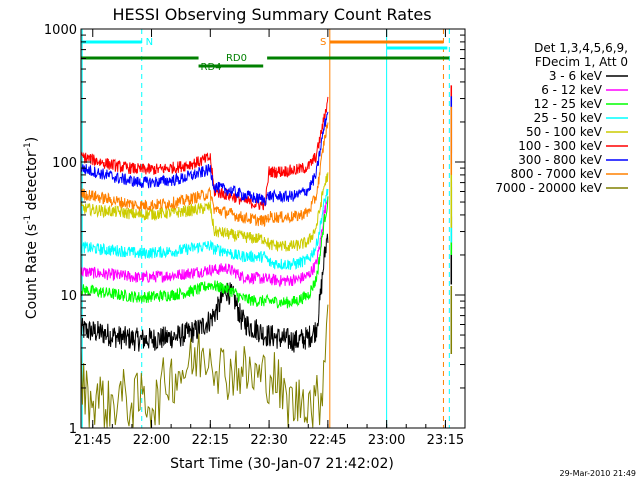 Image resolution: width=640 pixels, height=480 pixels. I want to click on x-tick-label: 22:30, so click(268, 440).